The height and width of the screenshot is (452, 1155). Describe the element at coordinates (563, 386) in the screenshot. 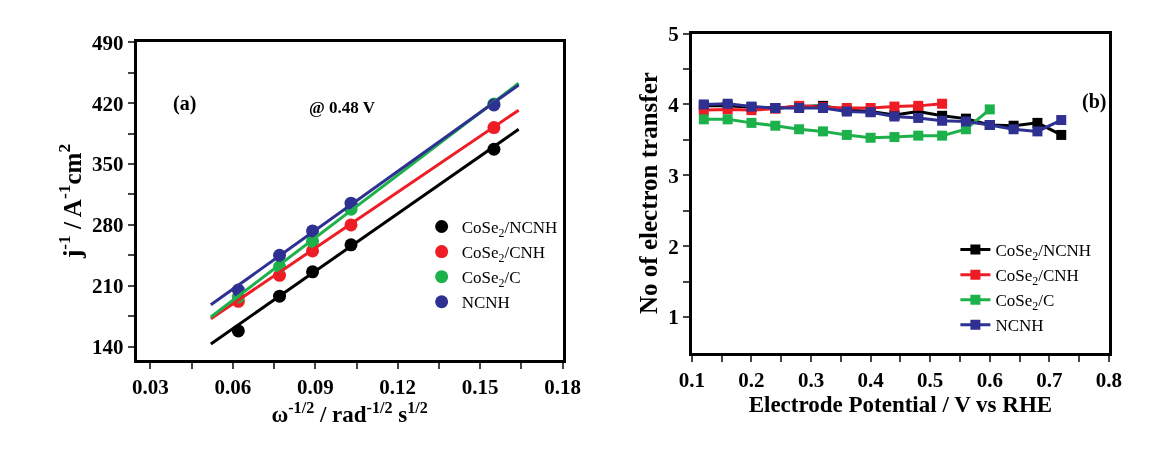

I see `x-tick-label: 0.18` at that location.